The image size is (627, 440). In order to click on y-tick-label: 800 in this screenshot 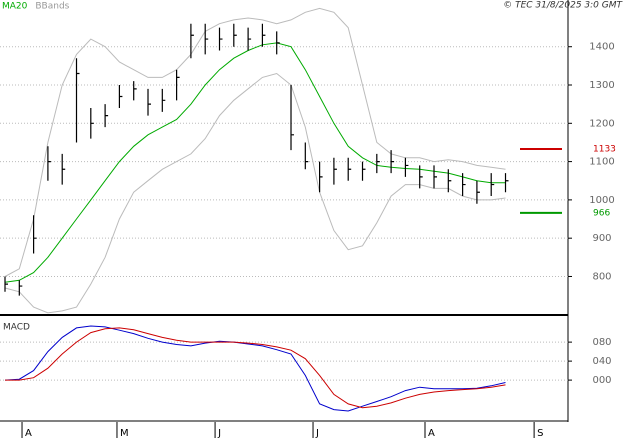, I will do `click(601, 276)`.